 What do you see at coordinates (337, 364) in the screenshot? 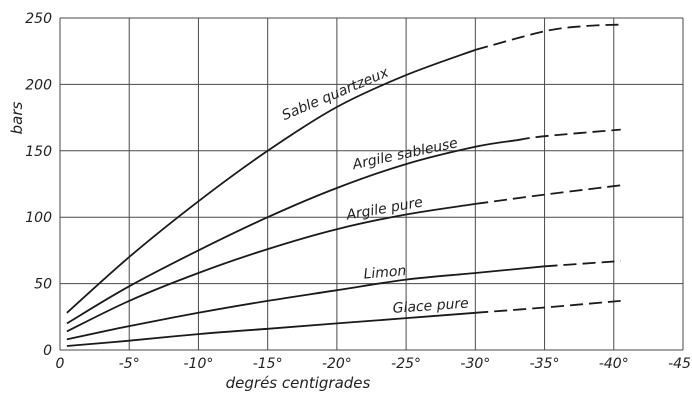
I see `x-tick-label: -20°` at bounding box center [337, 364].